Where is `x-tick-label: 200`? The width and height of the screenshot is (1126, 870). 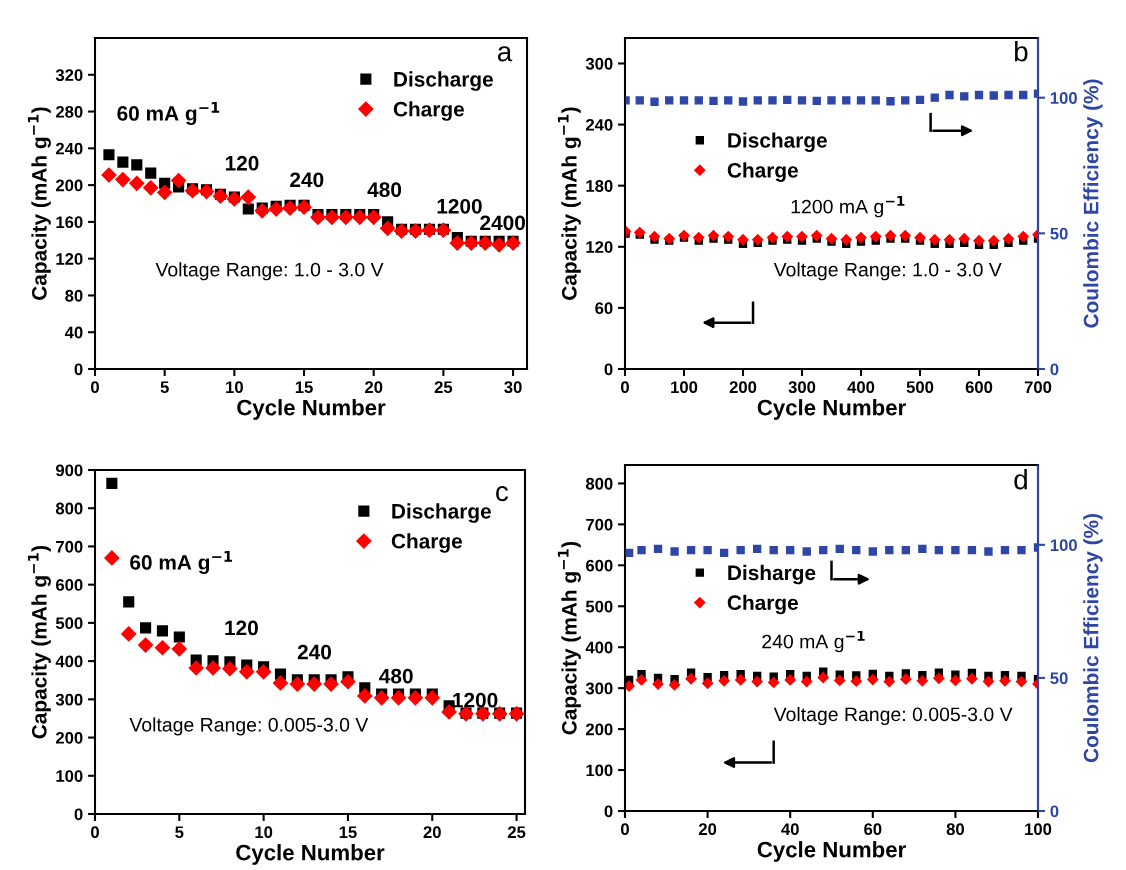 x-tick-label: 200 is located at coordinates (743, 387).